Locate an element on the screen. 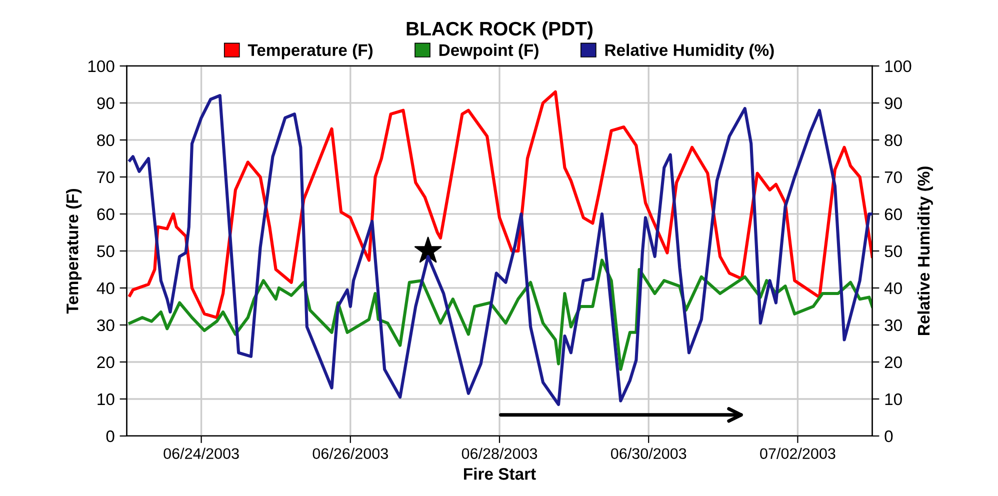 The width and height of the screenshot is (998, 496). x-tick-label: 06/28/2003 is located at coordinates (500, 454).